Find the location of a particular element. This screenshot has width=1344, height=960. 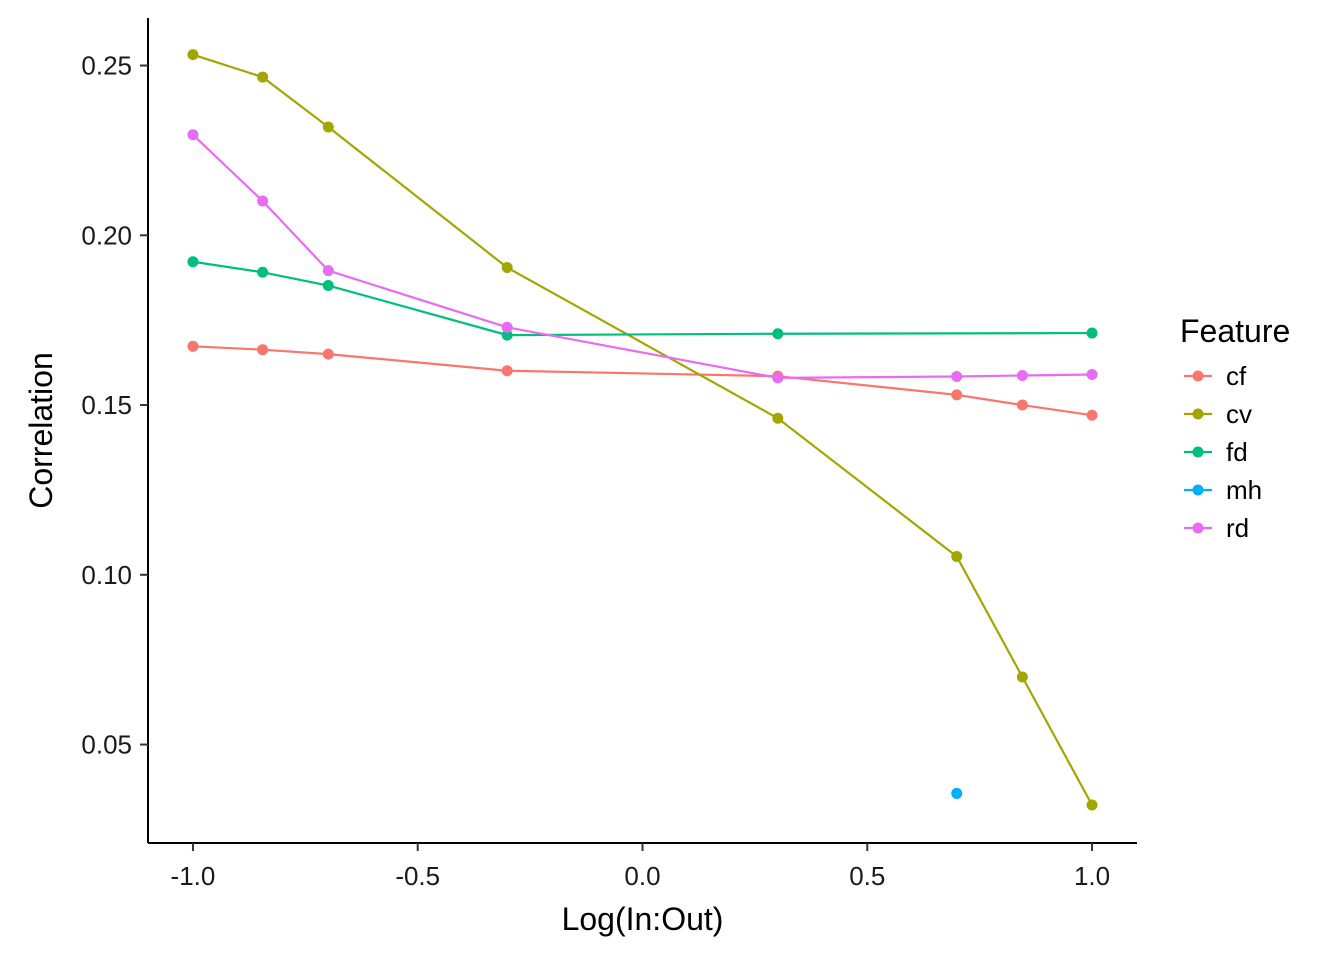

y-axis-title: Correlation is located at coordinates (41, 430).